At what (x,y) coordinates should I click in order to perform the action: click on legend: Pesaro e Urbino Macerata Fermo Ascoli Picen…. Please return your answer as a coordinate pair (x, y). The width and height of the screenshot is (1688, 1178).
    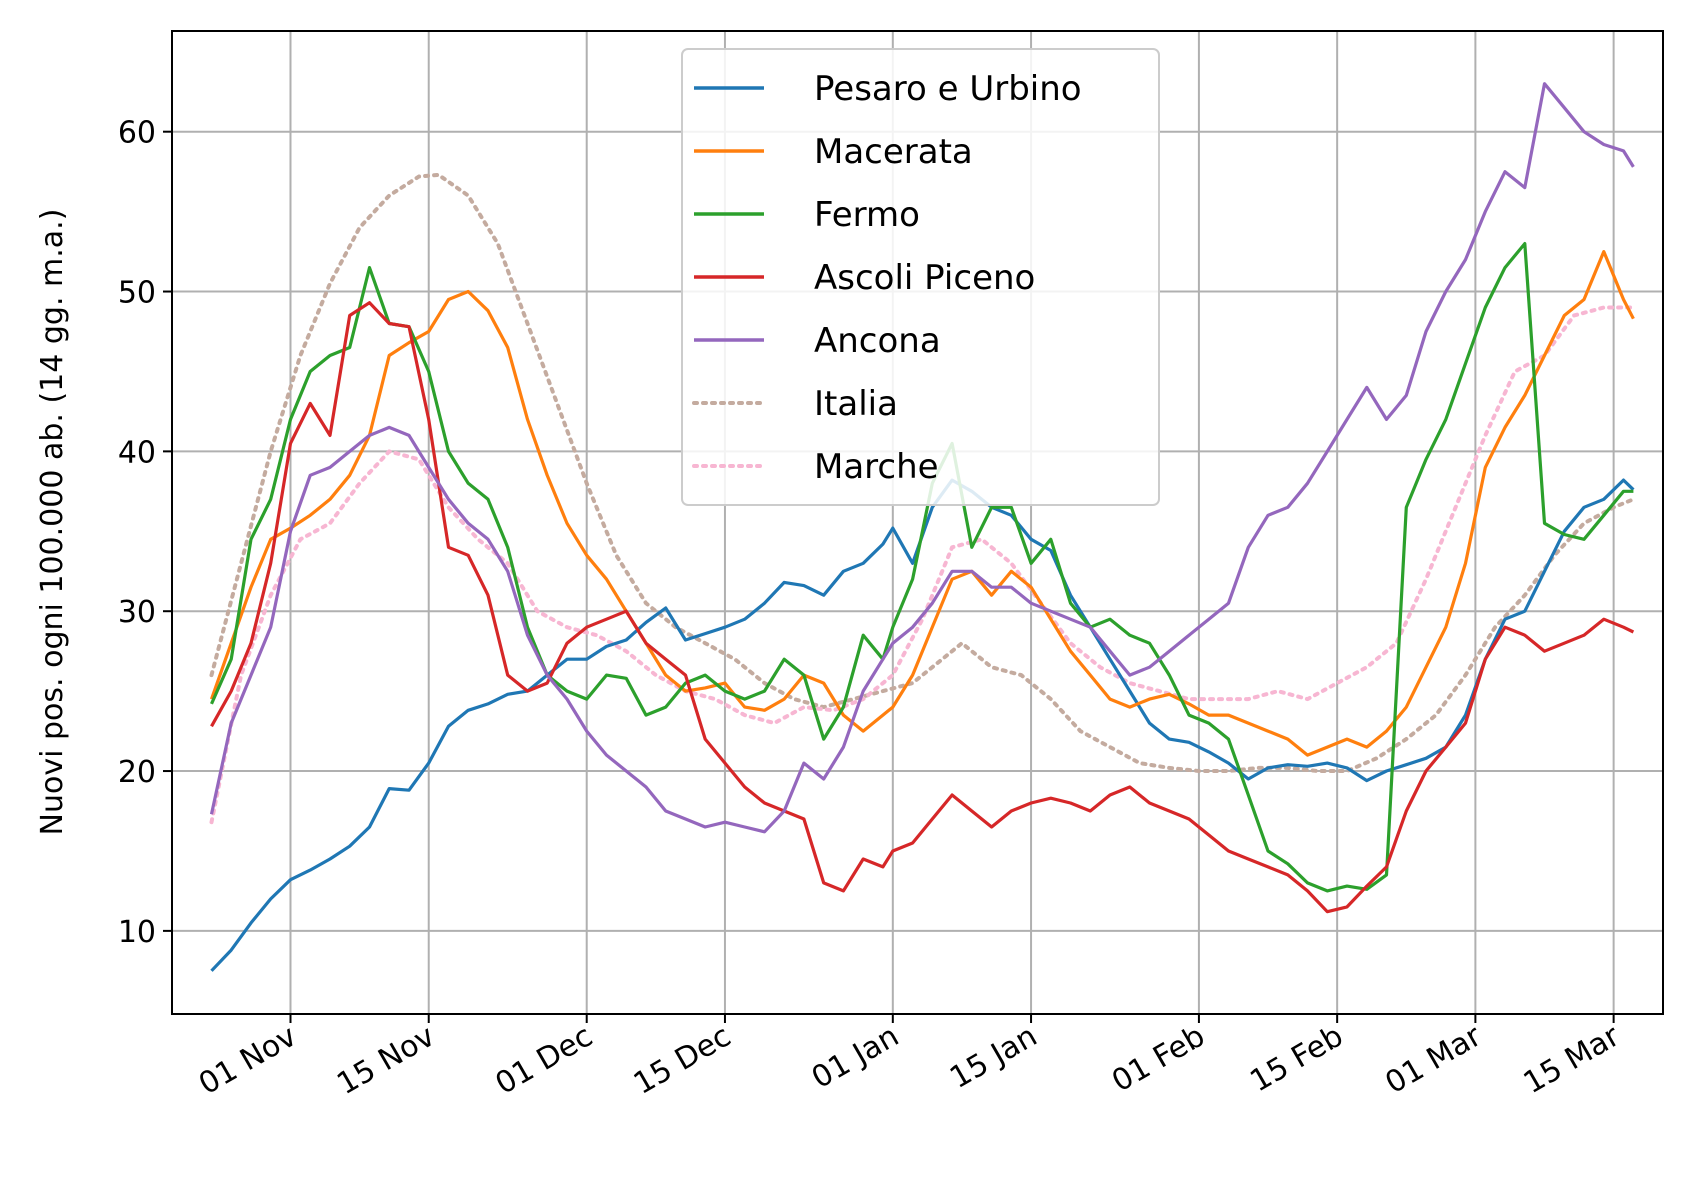
    Looking at the image, I should click on (920, 277).